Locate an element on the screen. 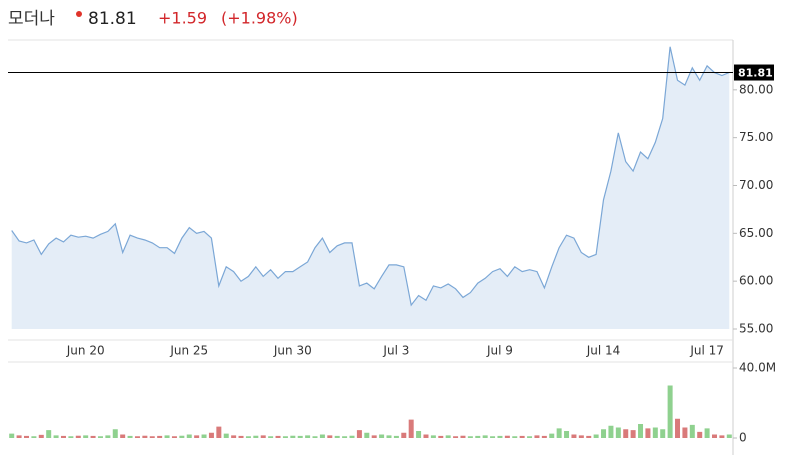 The image size is (793, 459). header-change-pct: (+1.98%) is located at coordinates (259, 18).